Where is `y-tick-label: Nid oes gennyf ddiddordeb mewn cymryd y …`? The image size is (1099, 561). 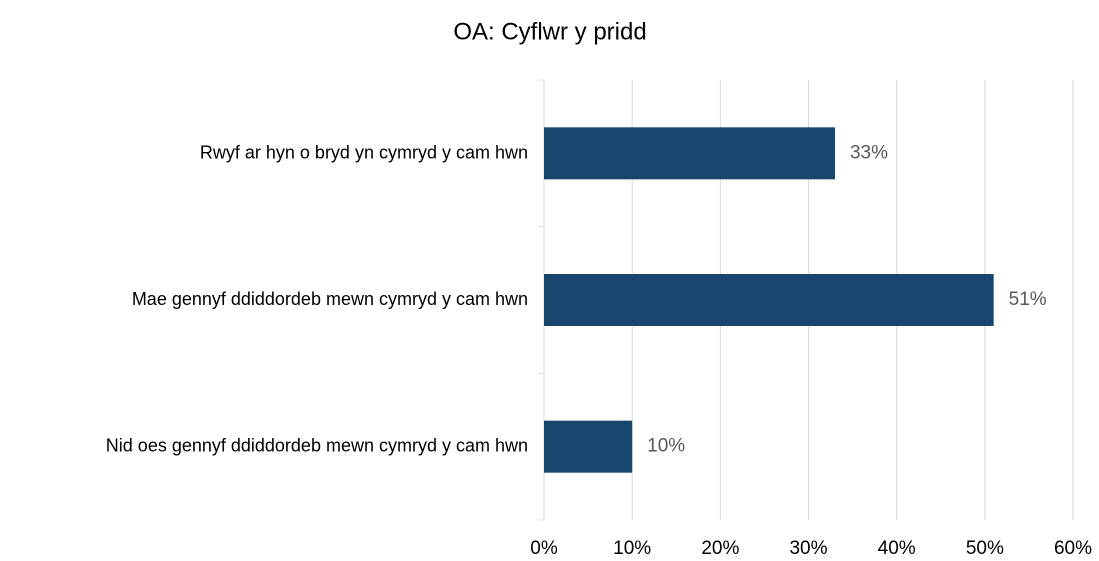
y-tick-label: Nid oes gennyf ddiddordeb mewn cymryd y … is located at coordinates (317, 445).